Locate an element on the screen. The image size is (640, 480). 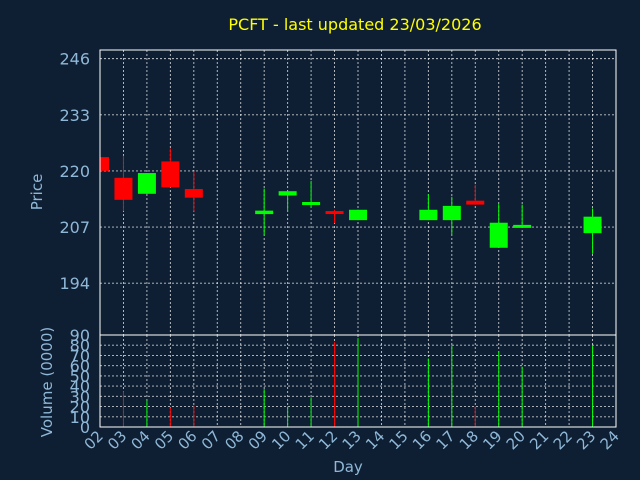
price-y-axis: 194 207 220 233 246 is located at coordinates (74, 172).